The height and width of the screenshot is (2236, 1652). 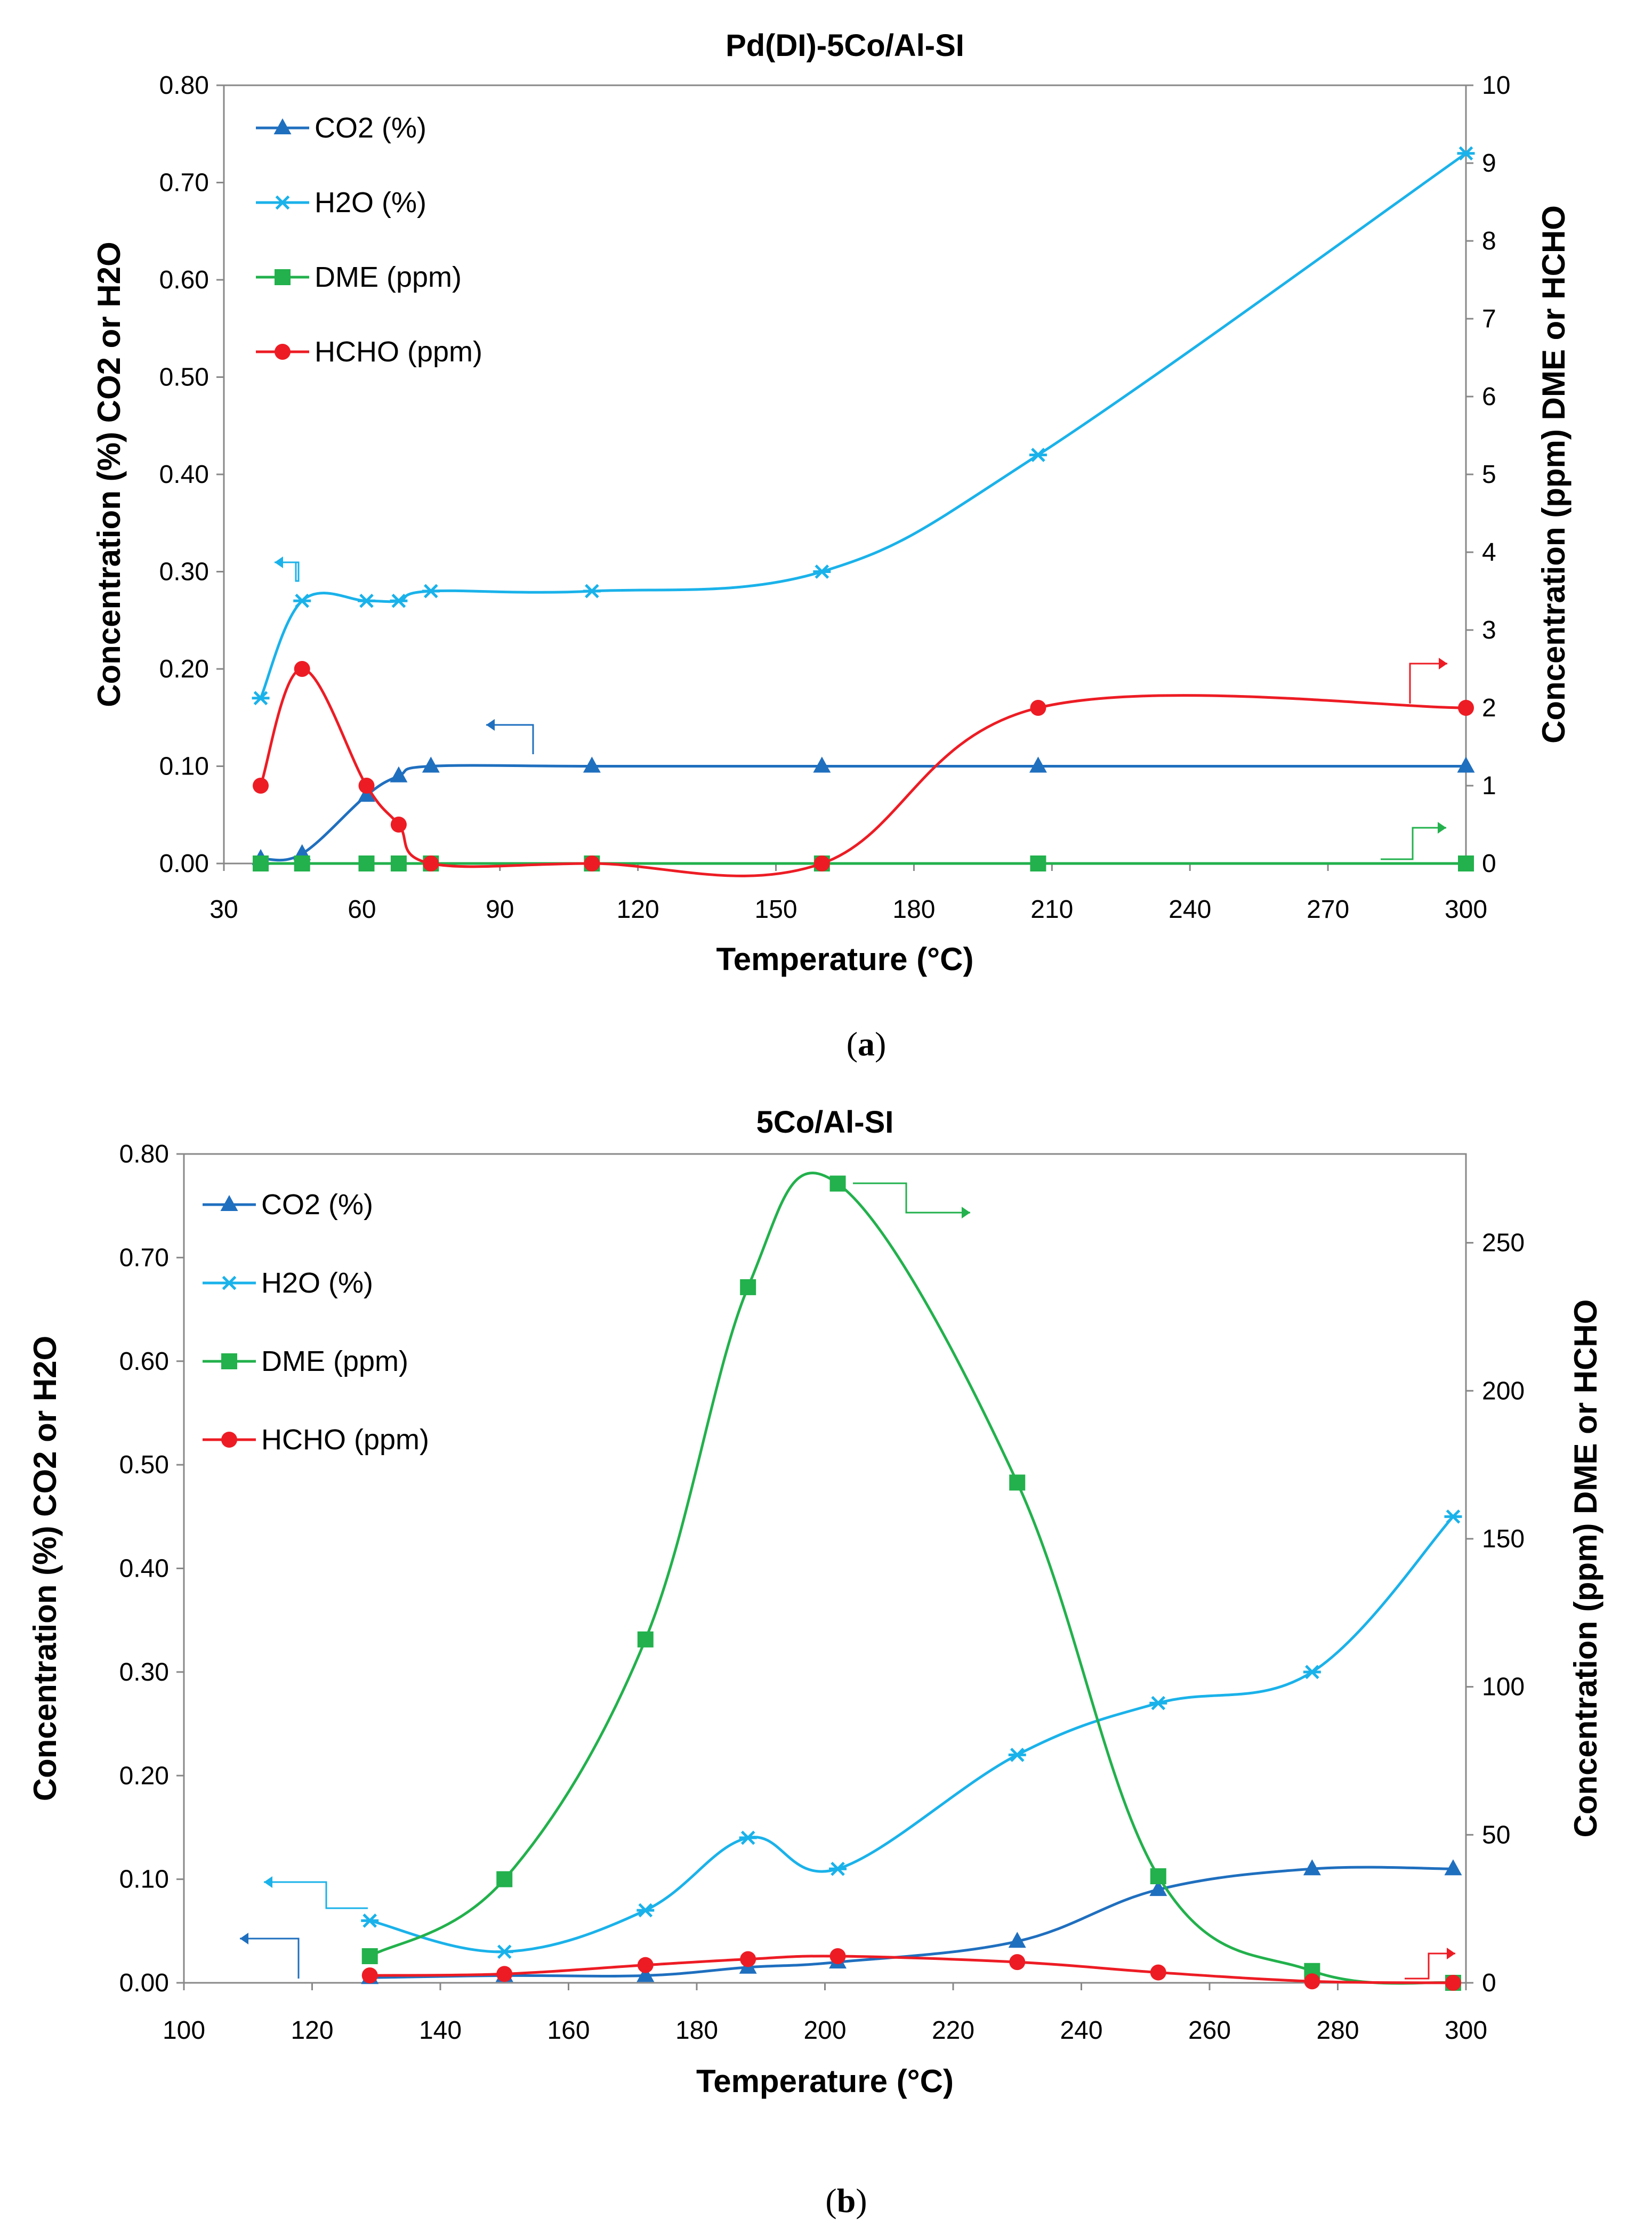 What do you see at coordinates (184, 864) in the screenshot?
I see `y-left-tick-label: 0.00` at bounding box center [184, 864].